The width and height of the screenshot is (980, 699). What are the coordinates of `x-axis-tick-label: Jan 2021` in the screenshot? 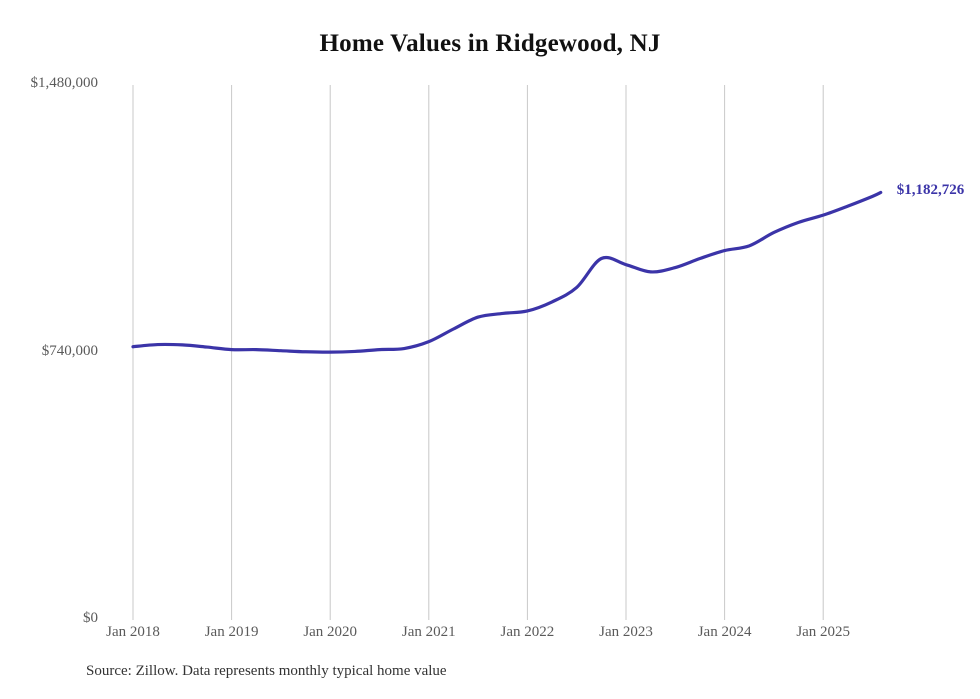 It's located at (428, 632).